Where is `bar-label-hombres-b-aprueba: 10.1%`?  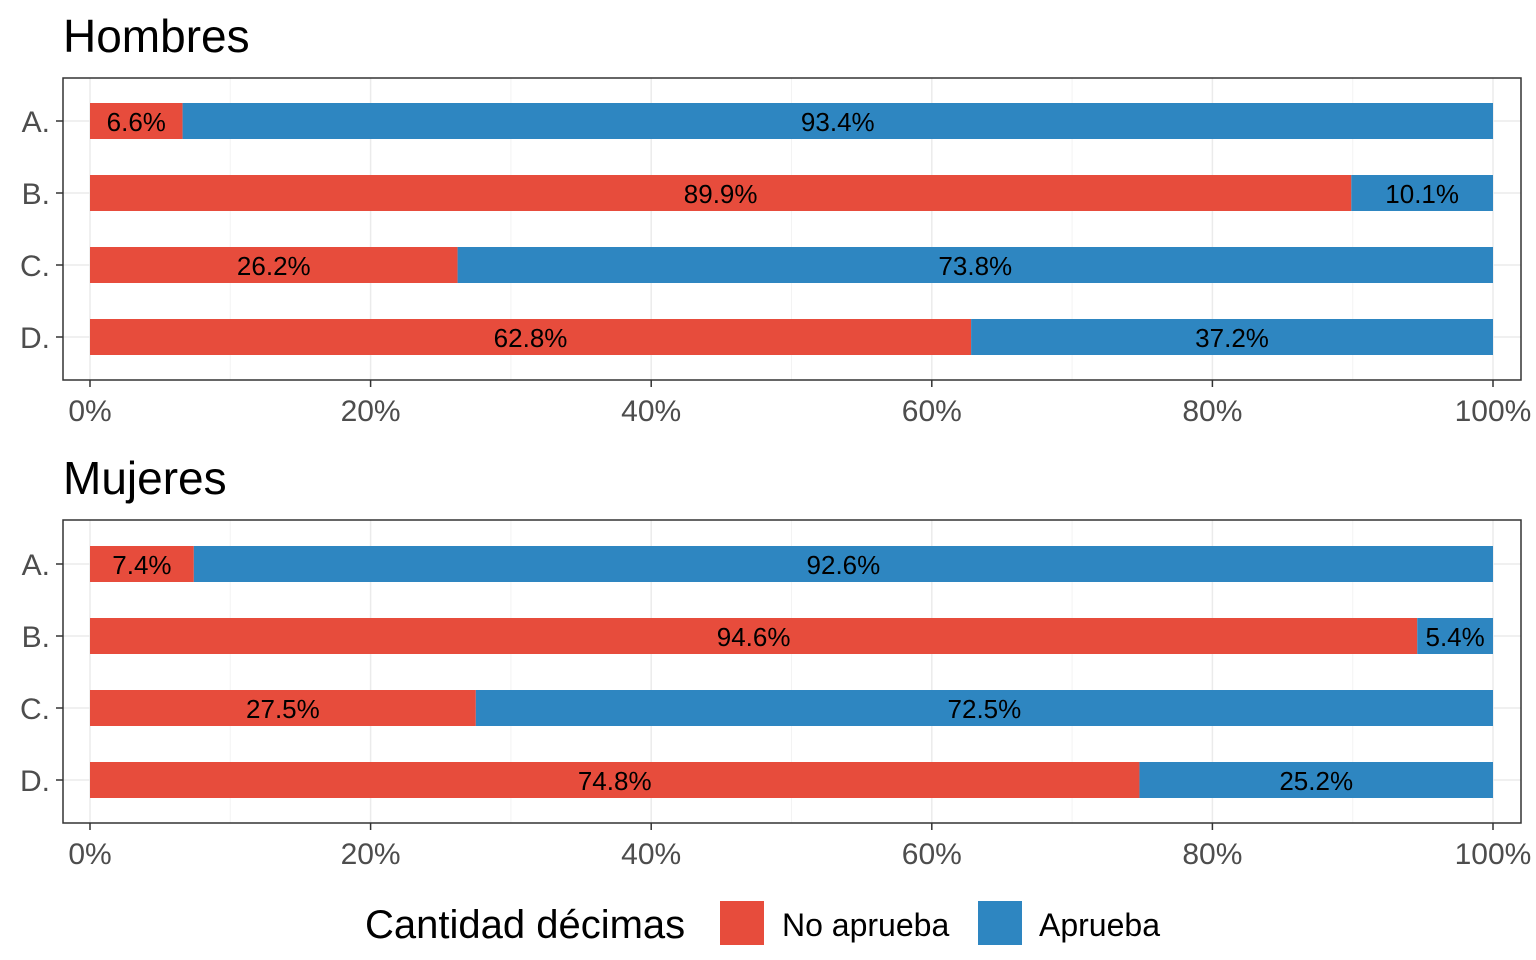 bar-label-hombres-b-aprueba: 10.1% is located at coordinates (1422, 194).